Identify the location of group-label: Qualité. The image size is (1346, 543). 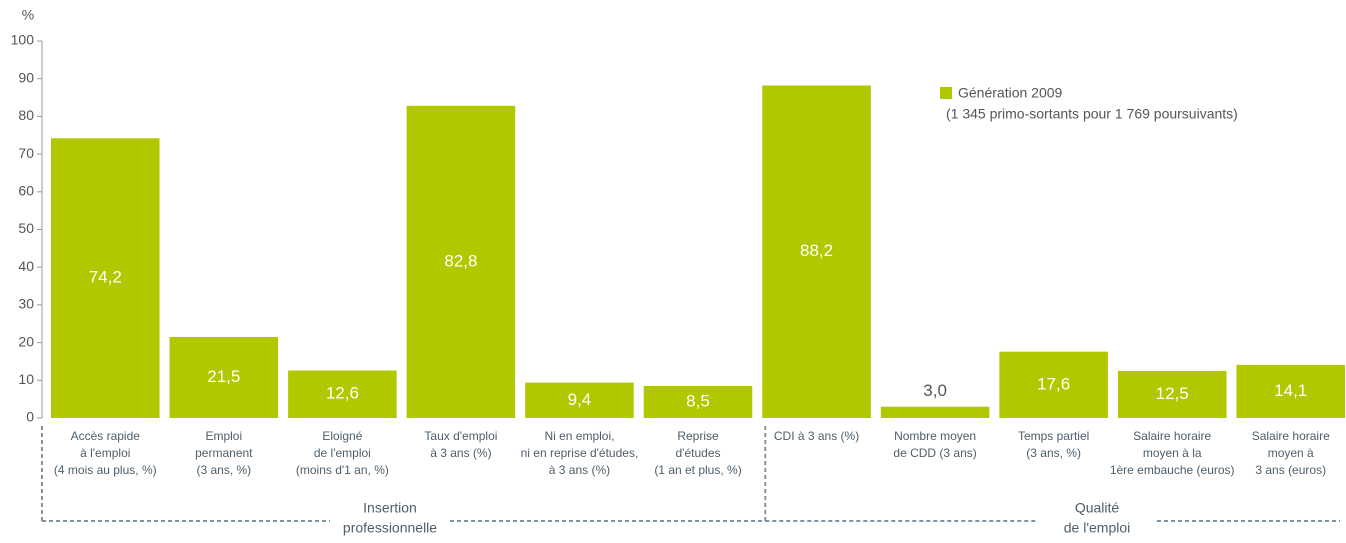
(1097, 508).